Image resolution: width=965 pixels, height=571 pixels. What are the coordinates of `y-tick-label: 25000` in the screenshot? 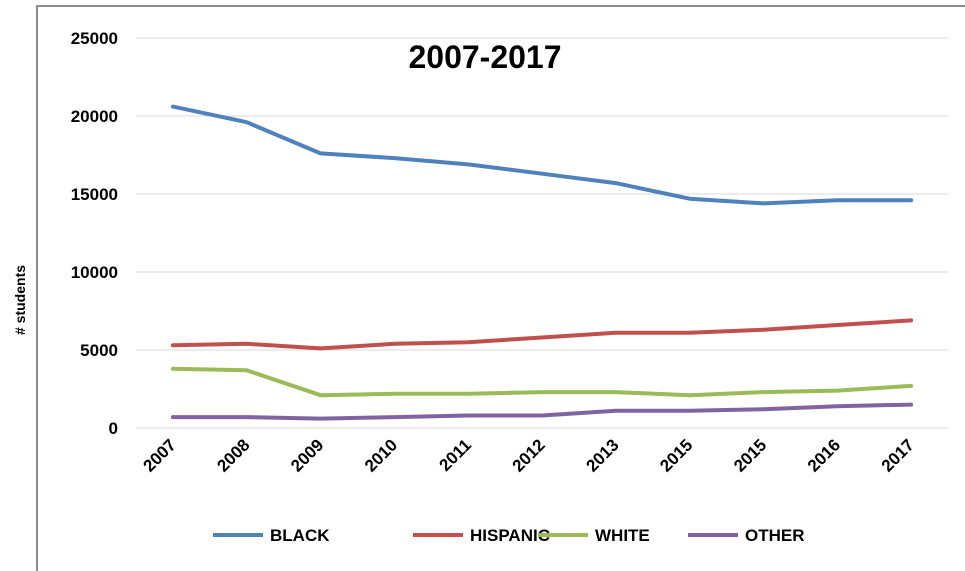 It's located at (94, 38).